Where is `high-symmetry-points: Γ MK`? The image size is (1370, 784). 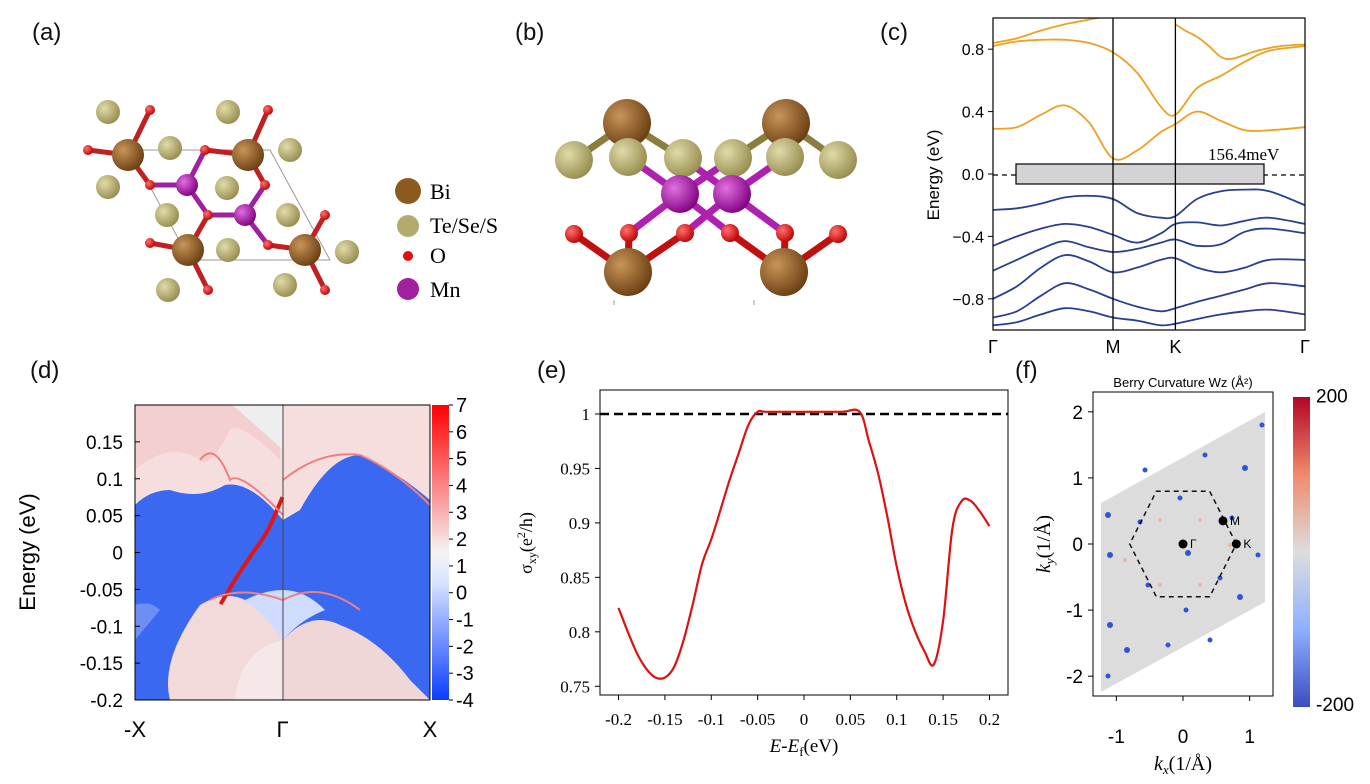 high-symmetry-points: Γ MK is located at coordinates (1214, 532).